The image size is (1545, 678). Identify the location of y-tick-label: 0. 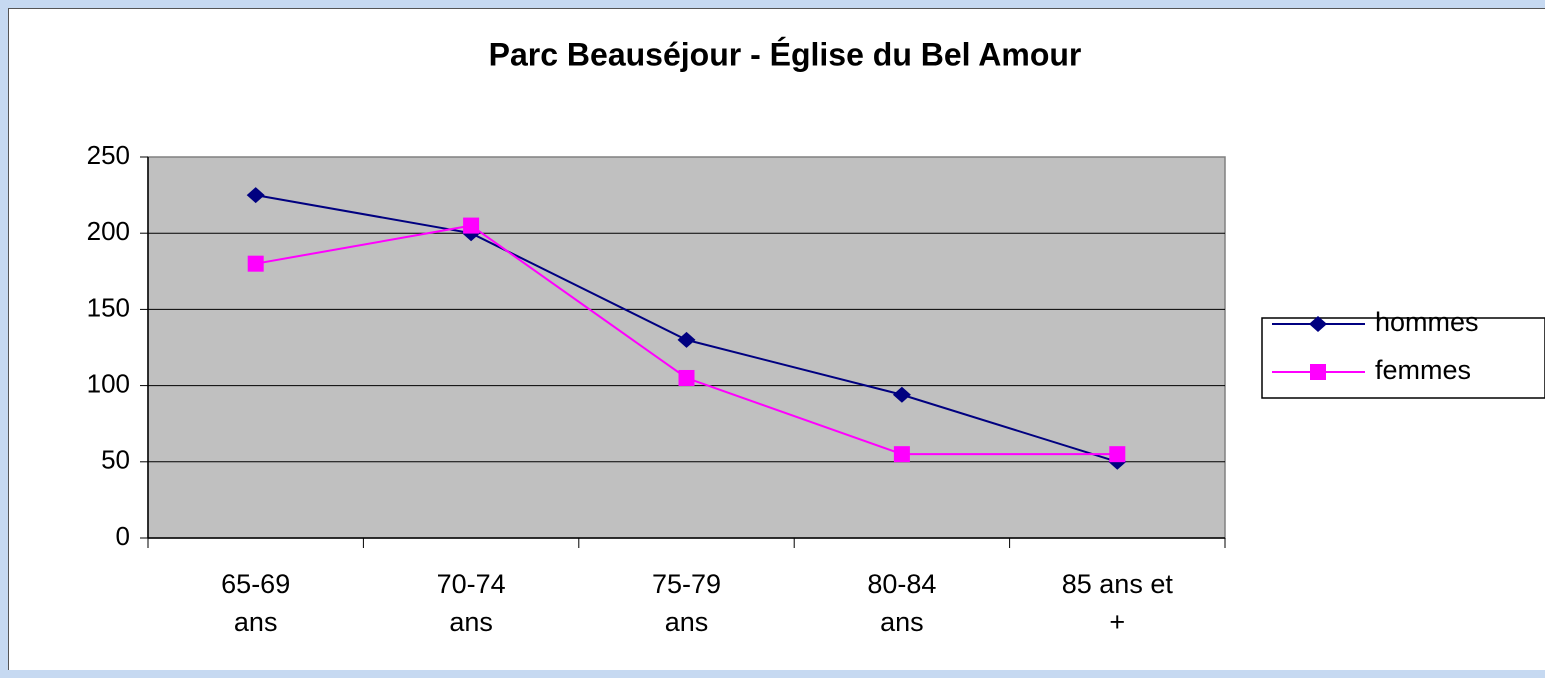
(123, 536).